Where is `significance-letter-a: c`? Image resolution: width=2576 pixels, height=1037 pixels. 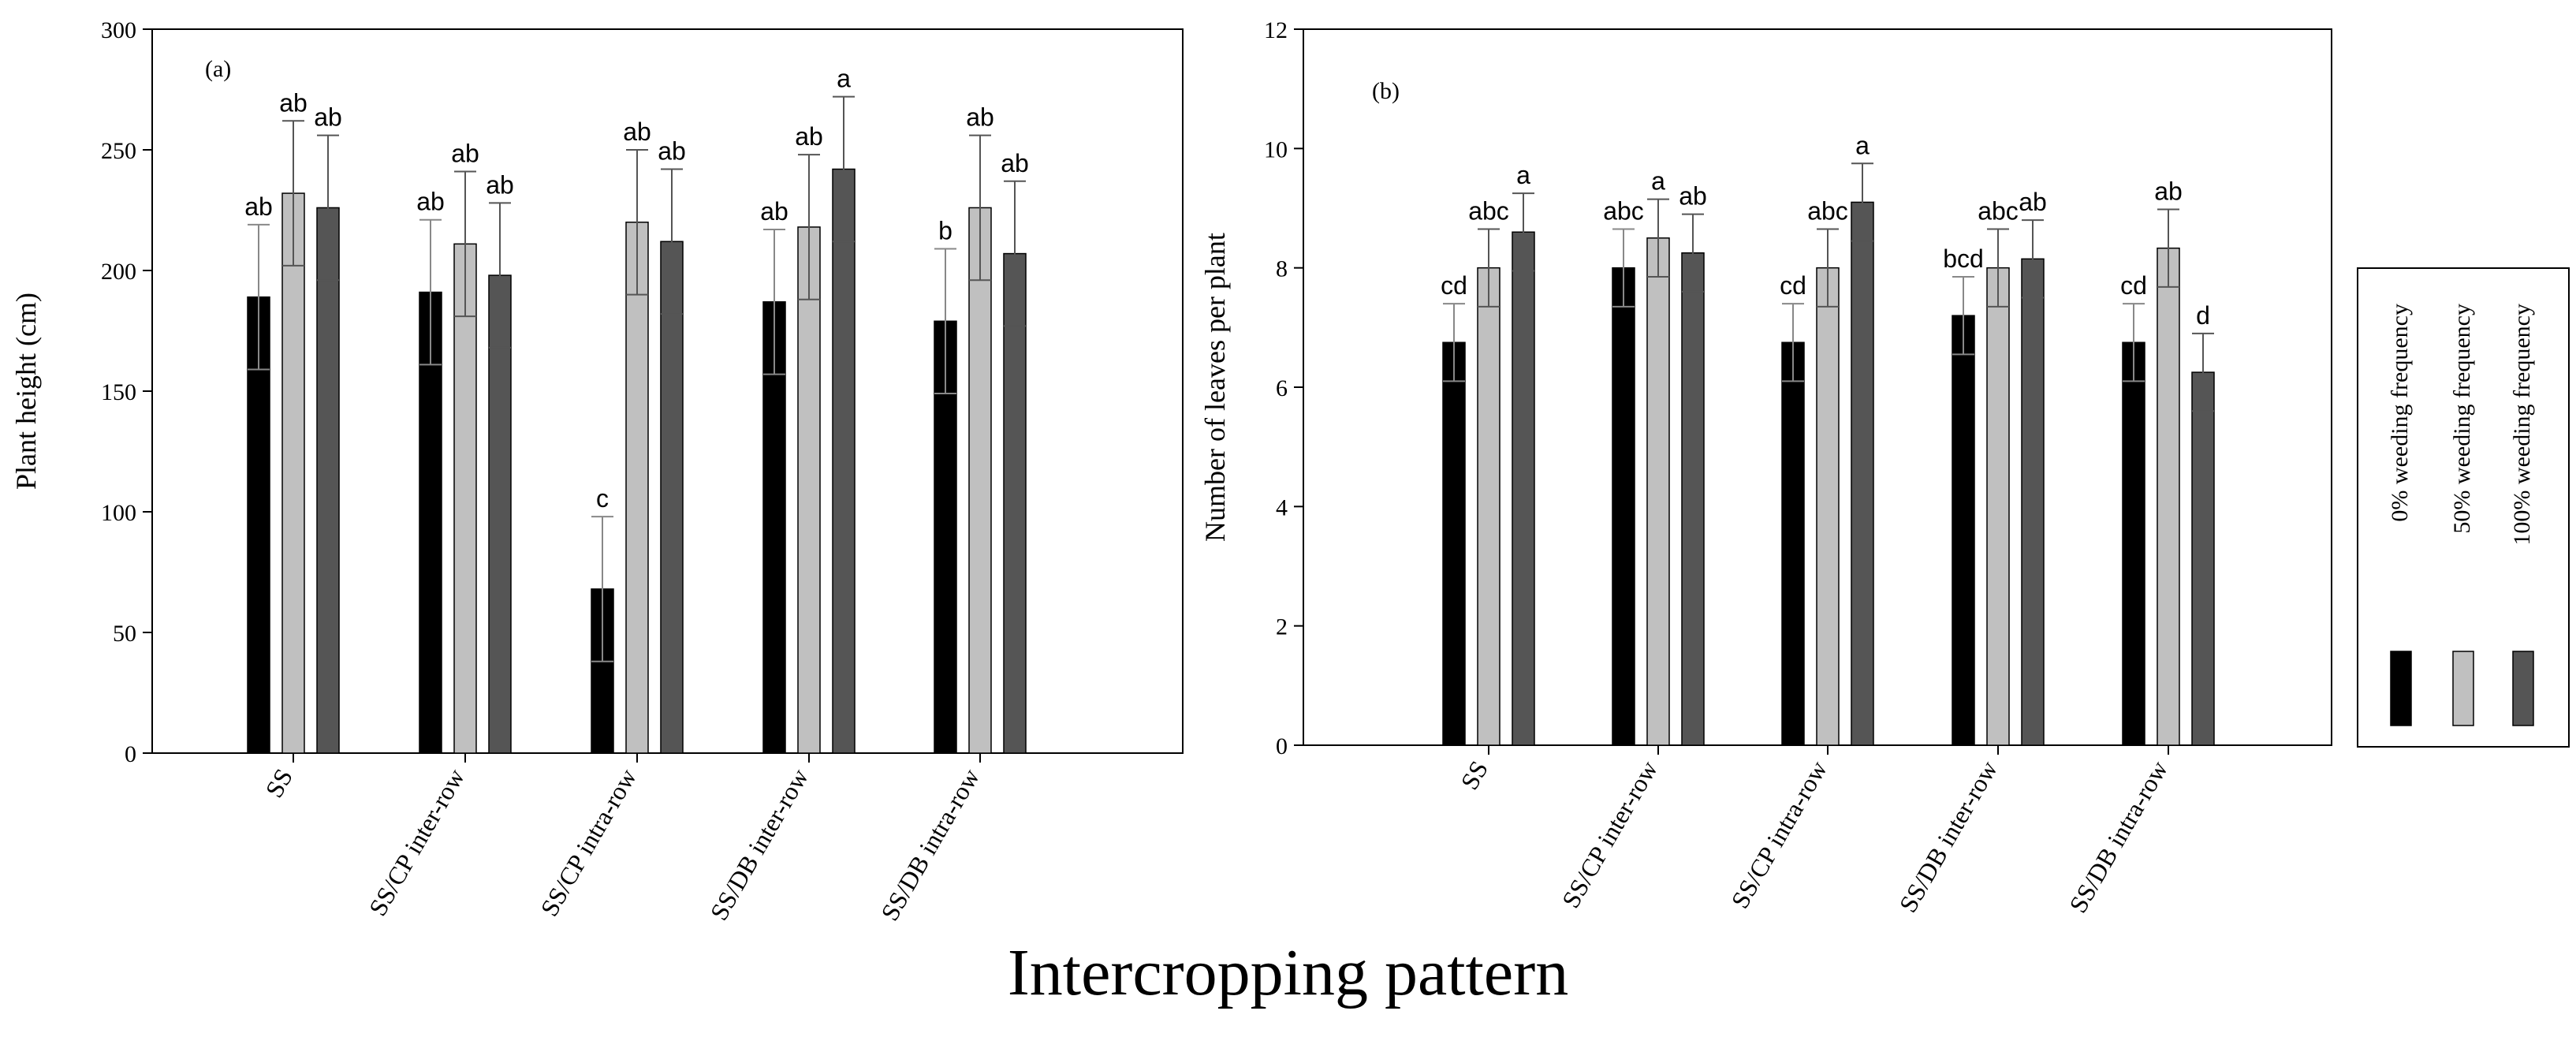
significance-letter-a: c is located at coordinates (603, 499).